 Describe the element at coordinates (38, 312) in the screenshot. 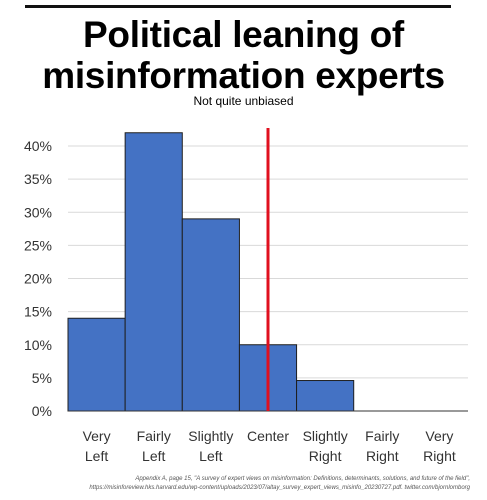

I see `y-tick-label: 15%` at that location.